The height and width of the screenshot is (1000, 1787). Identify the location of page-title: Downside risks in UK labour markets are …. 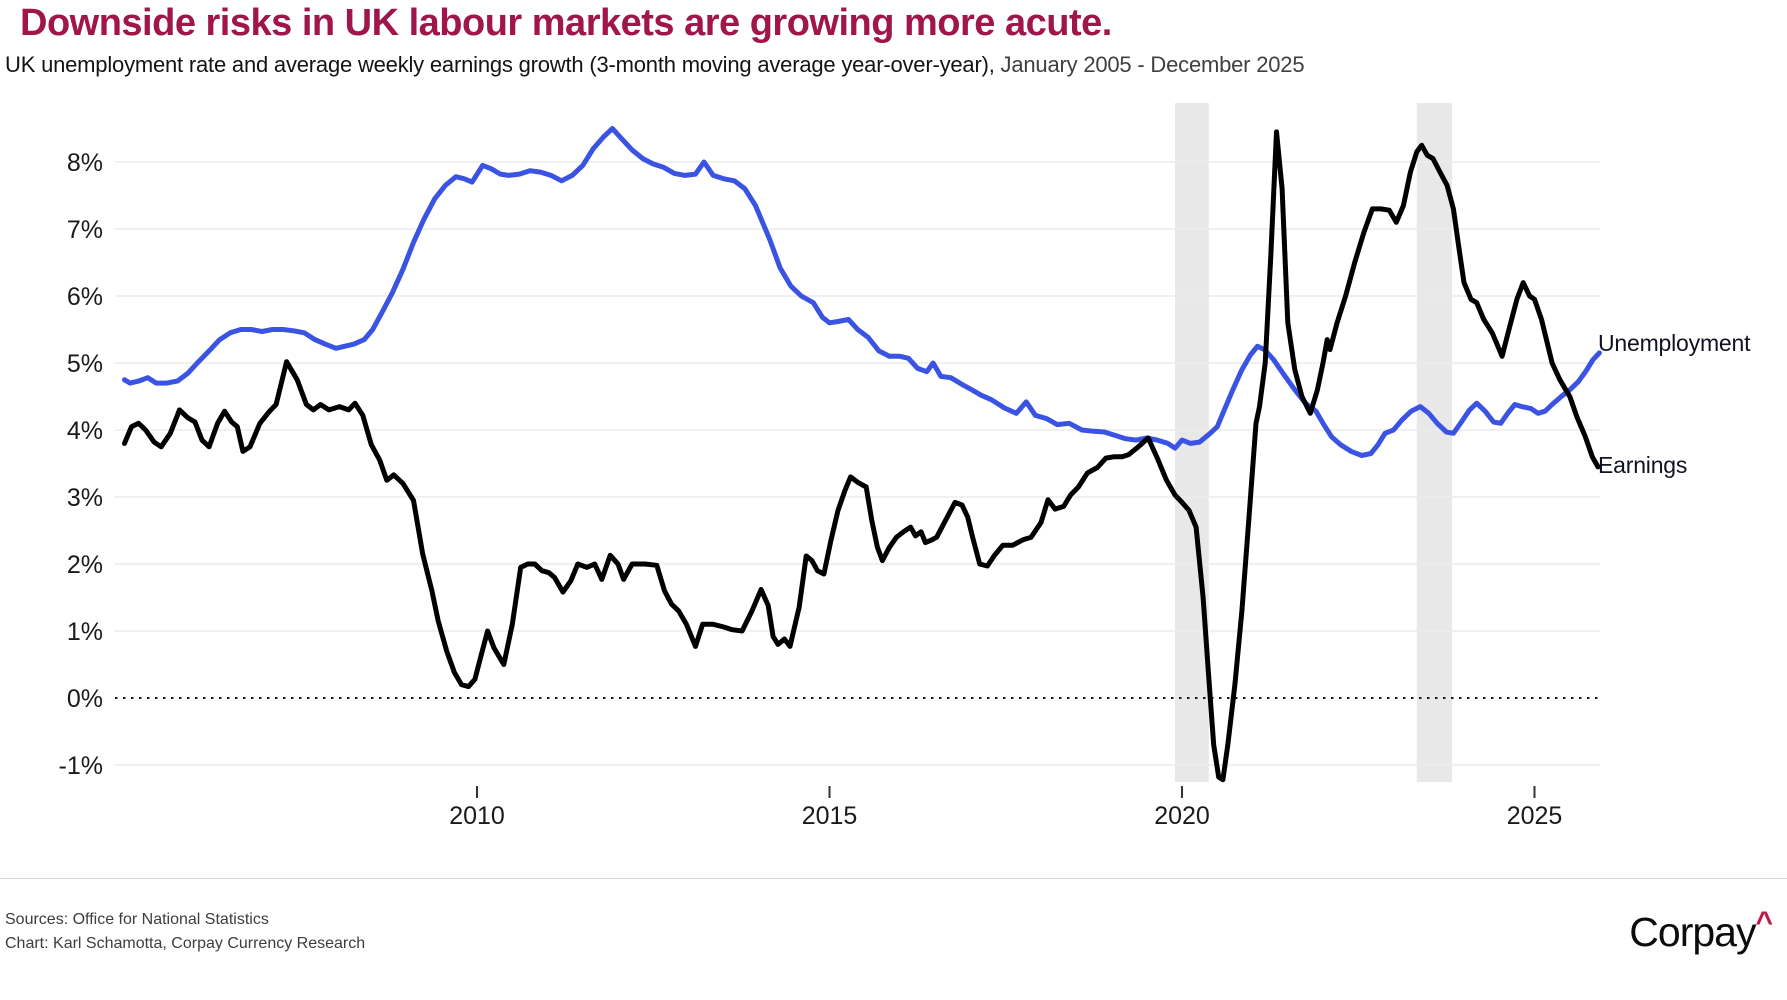
(566, 23).